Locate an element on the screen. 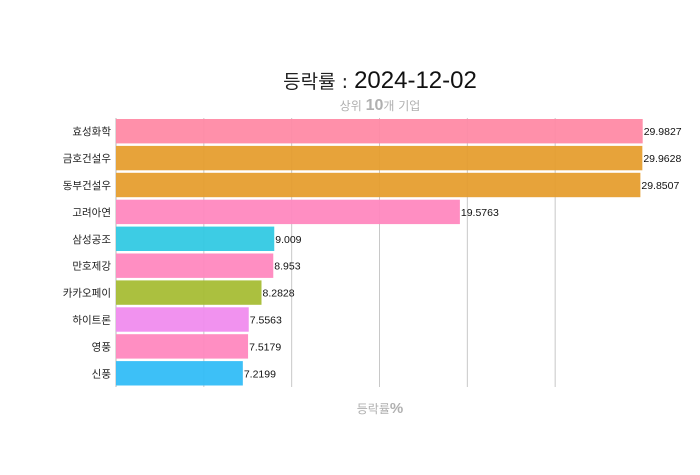  chart-subtitle: 상위 10개 기업 is located at coordinates (380, 105).